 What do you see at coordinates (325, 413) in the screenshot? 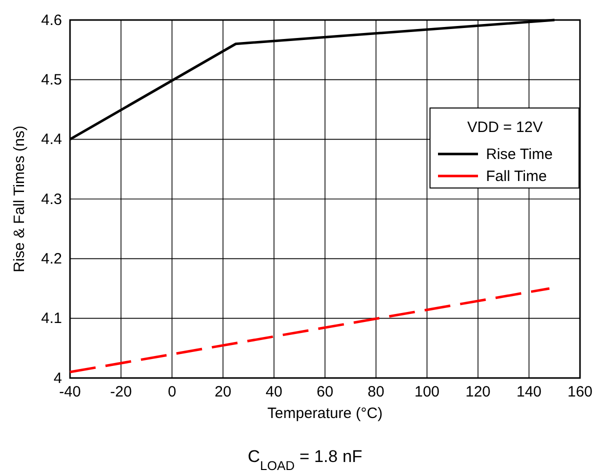
I see `x-axis-title: Temperature (°C)` at bounding box center [325, 413].